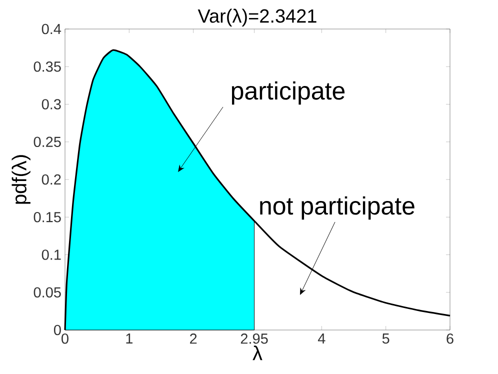 This screenshot has width=498, height=374. I want to click on annotation: not participate, so click(337, 208).